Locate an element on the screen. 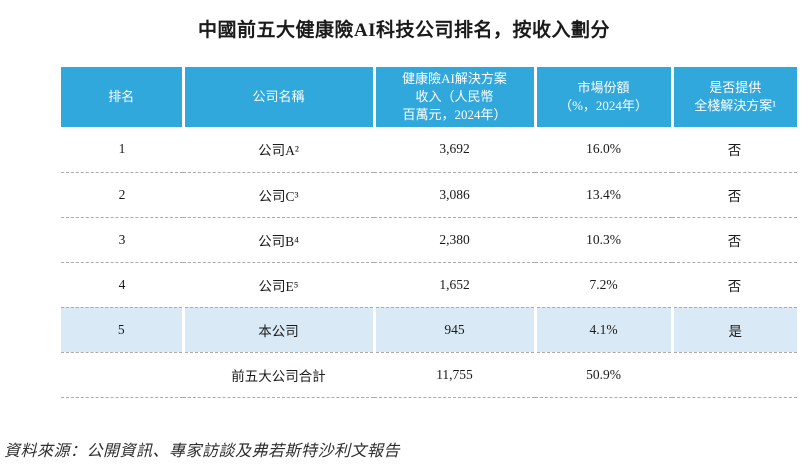  table-row: 2 公司C³ 3,086 13.4% 否 is located at coordinates (429, 195).